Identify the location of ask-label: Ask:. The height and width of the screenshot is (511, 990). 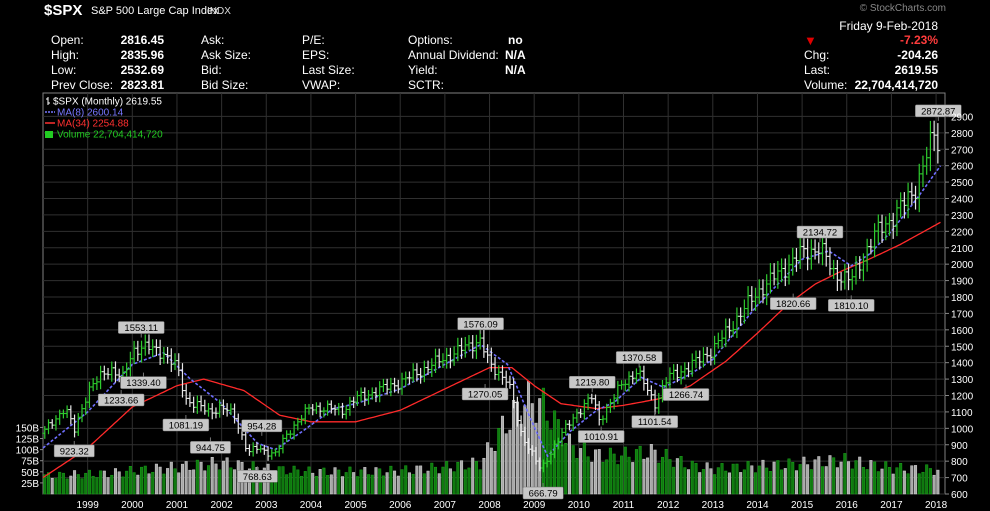
(213, 40).